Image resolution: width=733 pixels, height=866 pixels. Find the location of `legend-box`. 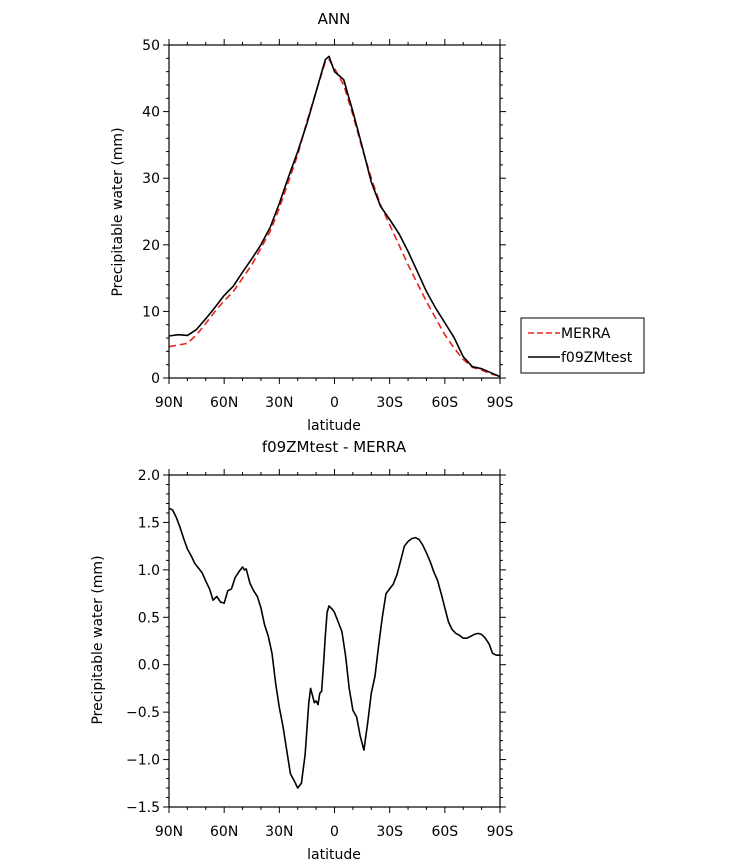

legend-box is located at coordinates (582, 345).